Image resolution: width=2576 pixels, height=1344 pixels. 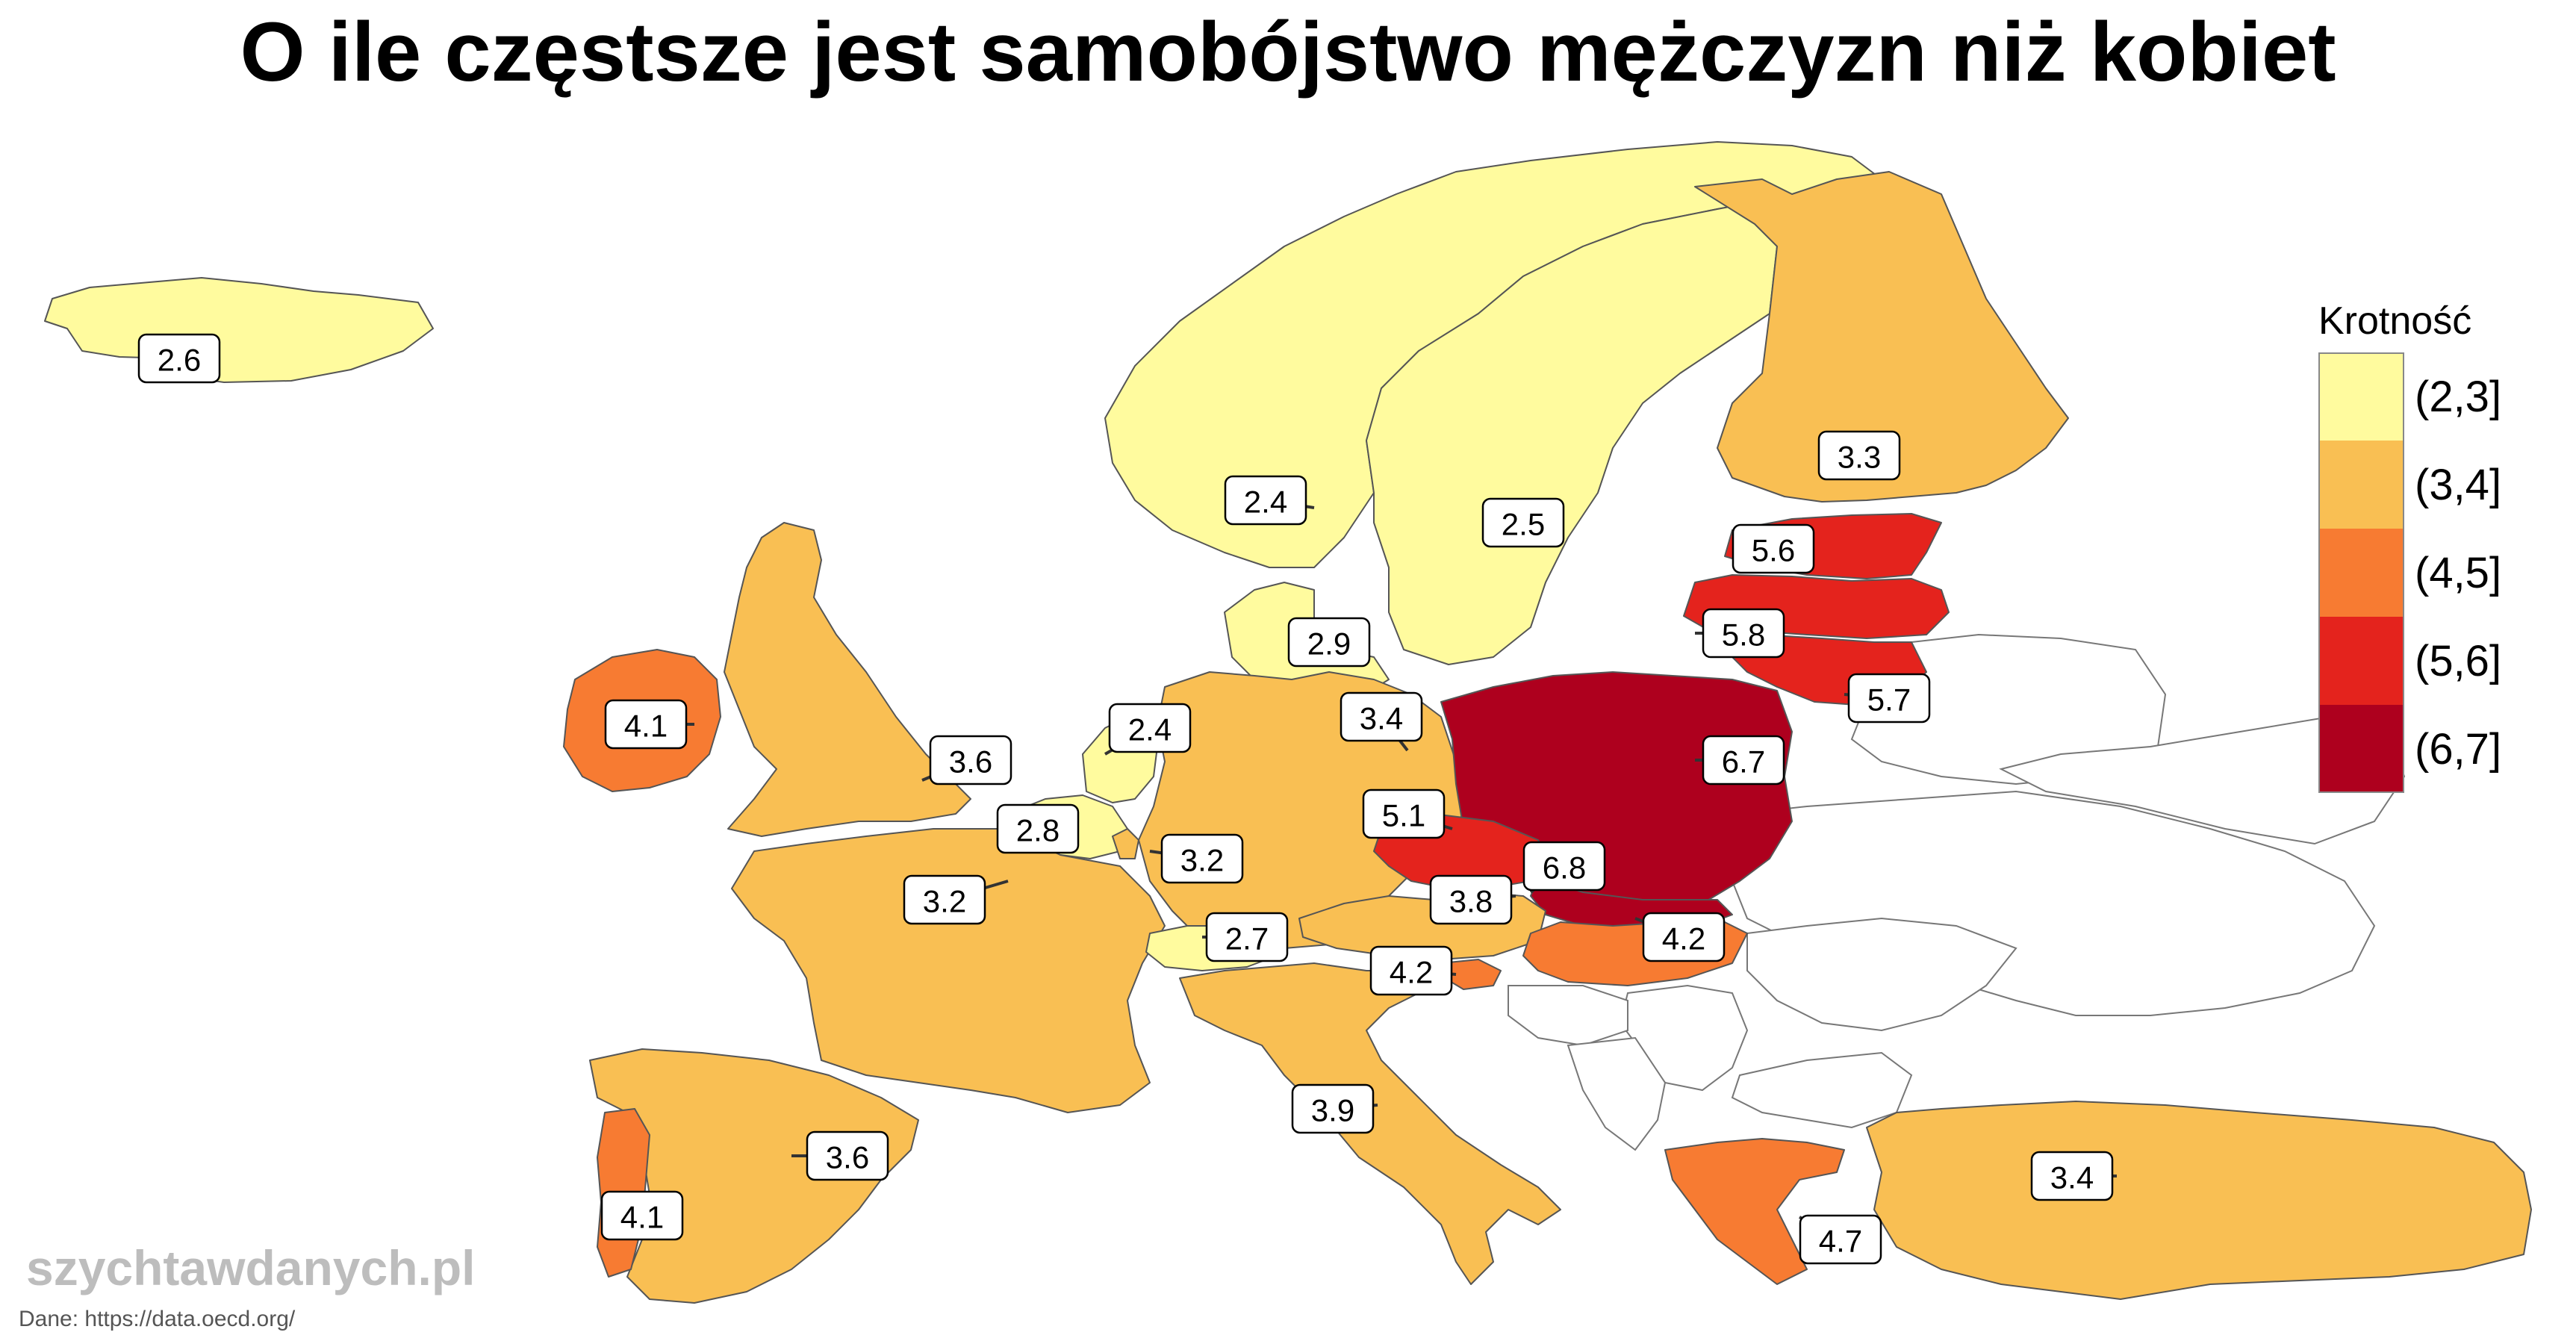 I want to click on value-label: 5.1, so click(x=1407, y=813).